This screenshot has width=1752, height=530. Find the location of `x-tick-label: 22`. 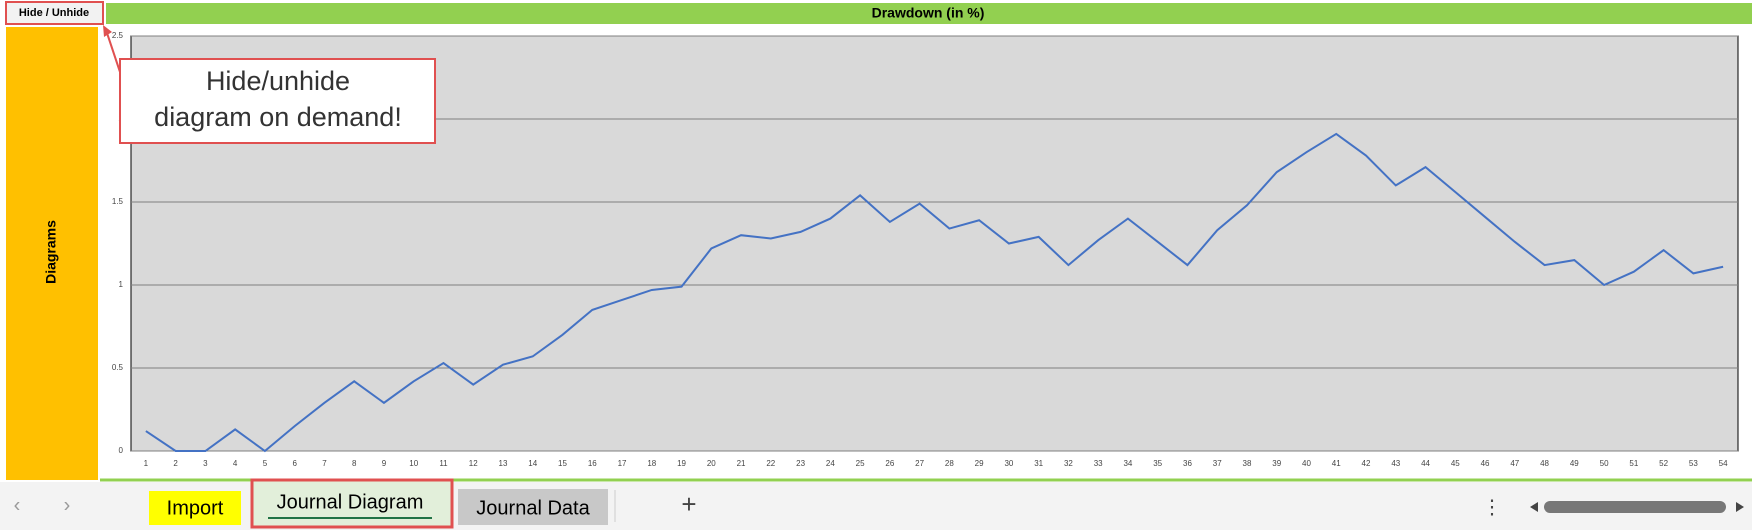

x-tick-label: 22 is located at coordinates (770, 463).